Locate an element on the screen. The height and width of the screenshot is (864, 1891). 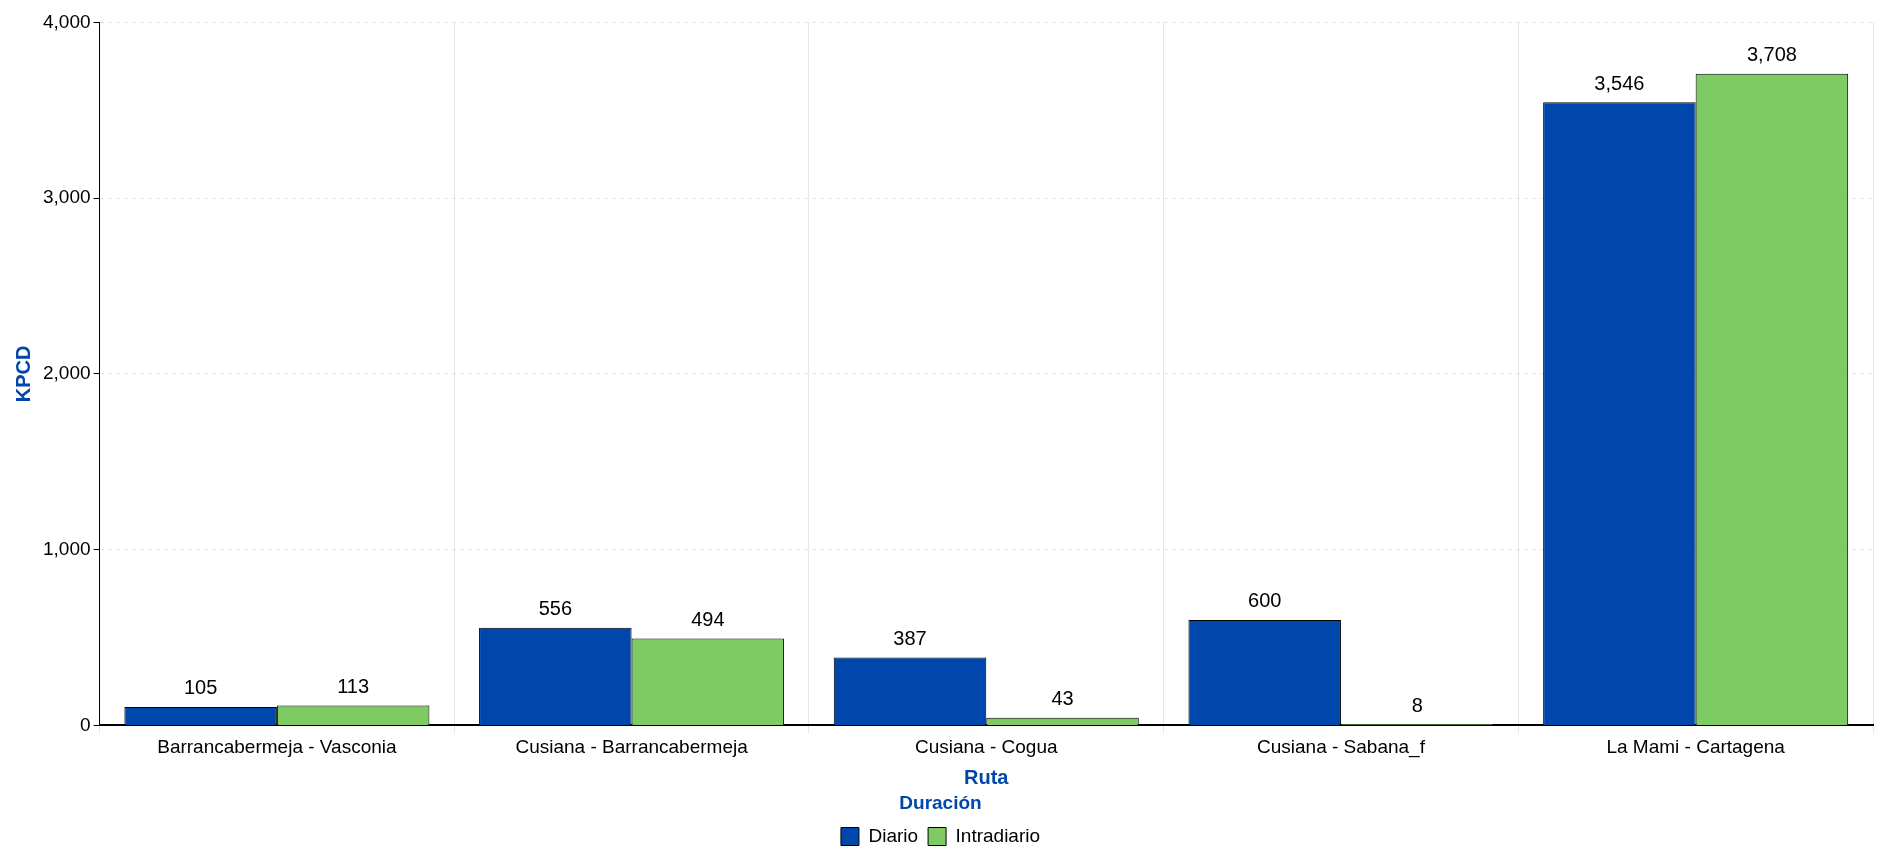
data-label: 600 is located at coordinates (1265, 600).